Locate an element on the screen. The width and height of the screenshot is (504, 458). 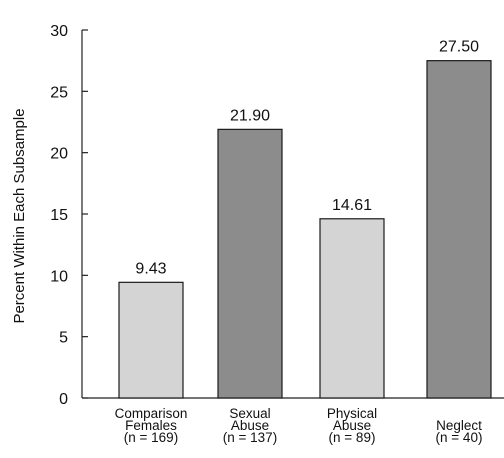
bar-value-label: 14.61 is located at coordinates (352, 205).